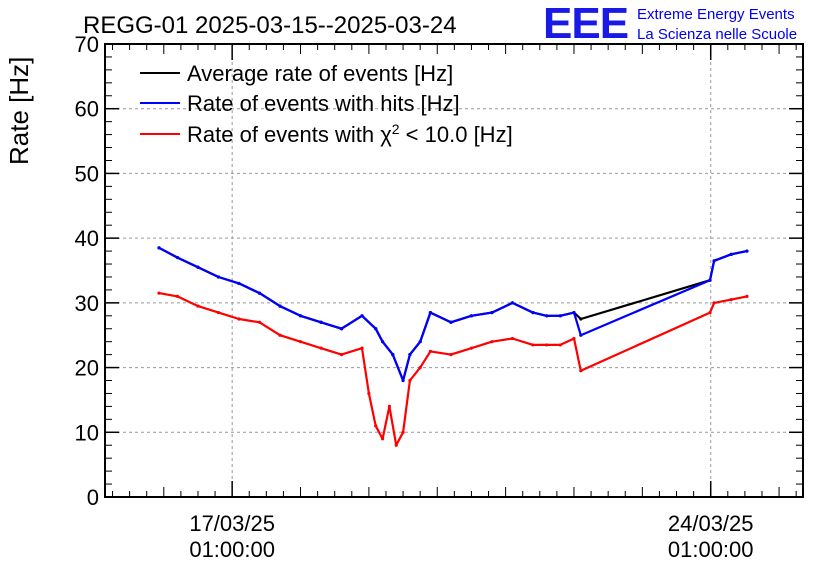 The height and width of the screenshot is (572, 836). What do you see at coordinates (716, 14) in the screenshot?
I see `eee-logo-line1: Extreme Energy Events` at bounding box center [716, 14].